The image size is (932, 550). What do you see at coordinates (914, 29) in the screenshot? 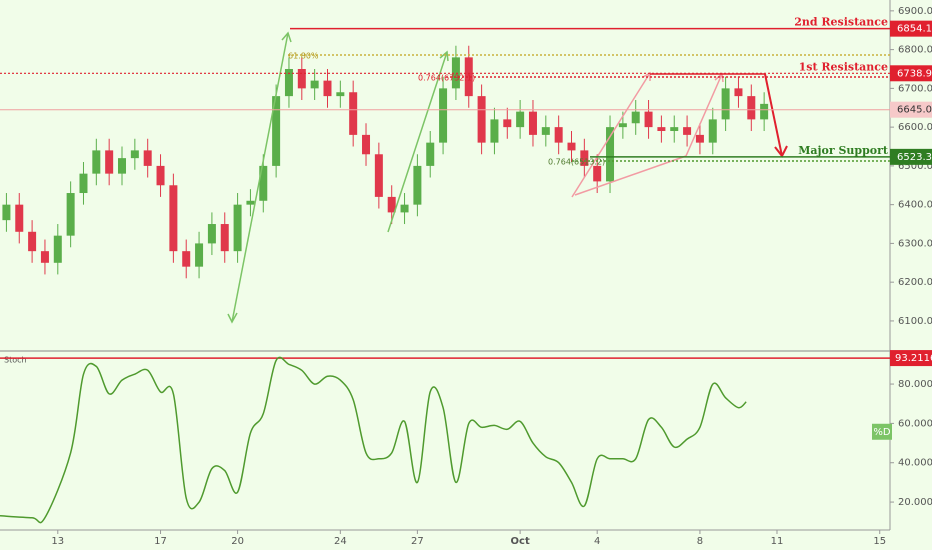
I see `level-value: 6854.1` at bounding box center [914, 29].